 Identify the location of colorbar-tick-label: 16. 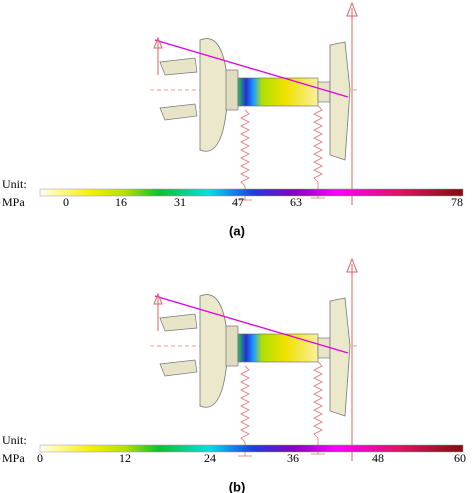
(121, 202).